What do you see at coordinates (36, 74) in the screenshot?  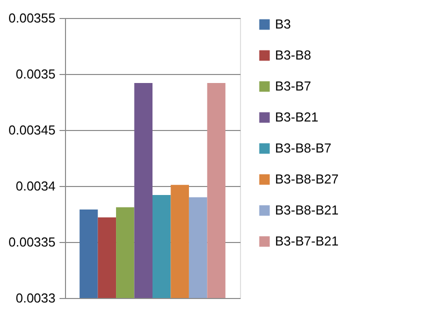 I see `y-tick-label: 0.0035` at bounding box center [36, 74].